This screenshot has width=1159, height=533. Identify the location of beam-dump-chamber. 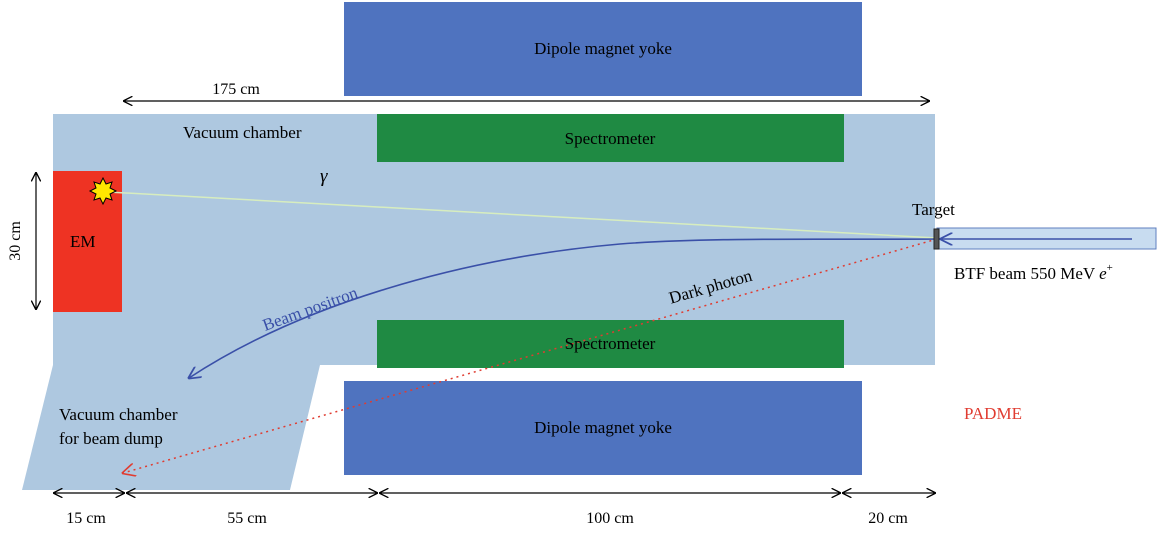
(171, 427).